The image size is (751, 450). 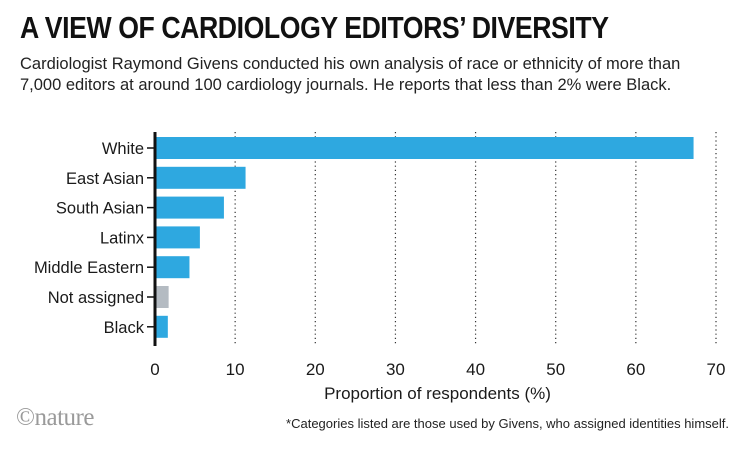 What do you see at coordinates (100, 209) in the screenshot?
I see `category-label: South Asian` at bounding box center [100, 209].